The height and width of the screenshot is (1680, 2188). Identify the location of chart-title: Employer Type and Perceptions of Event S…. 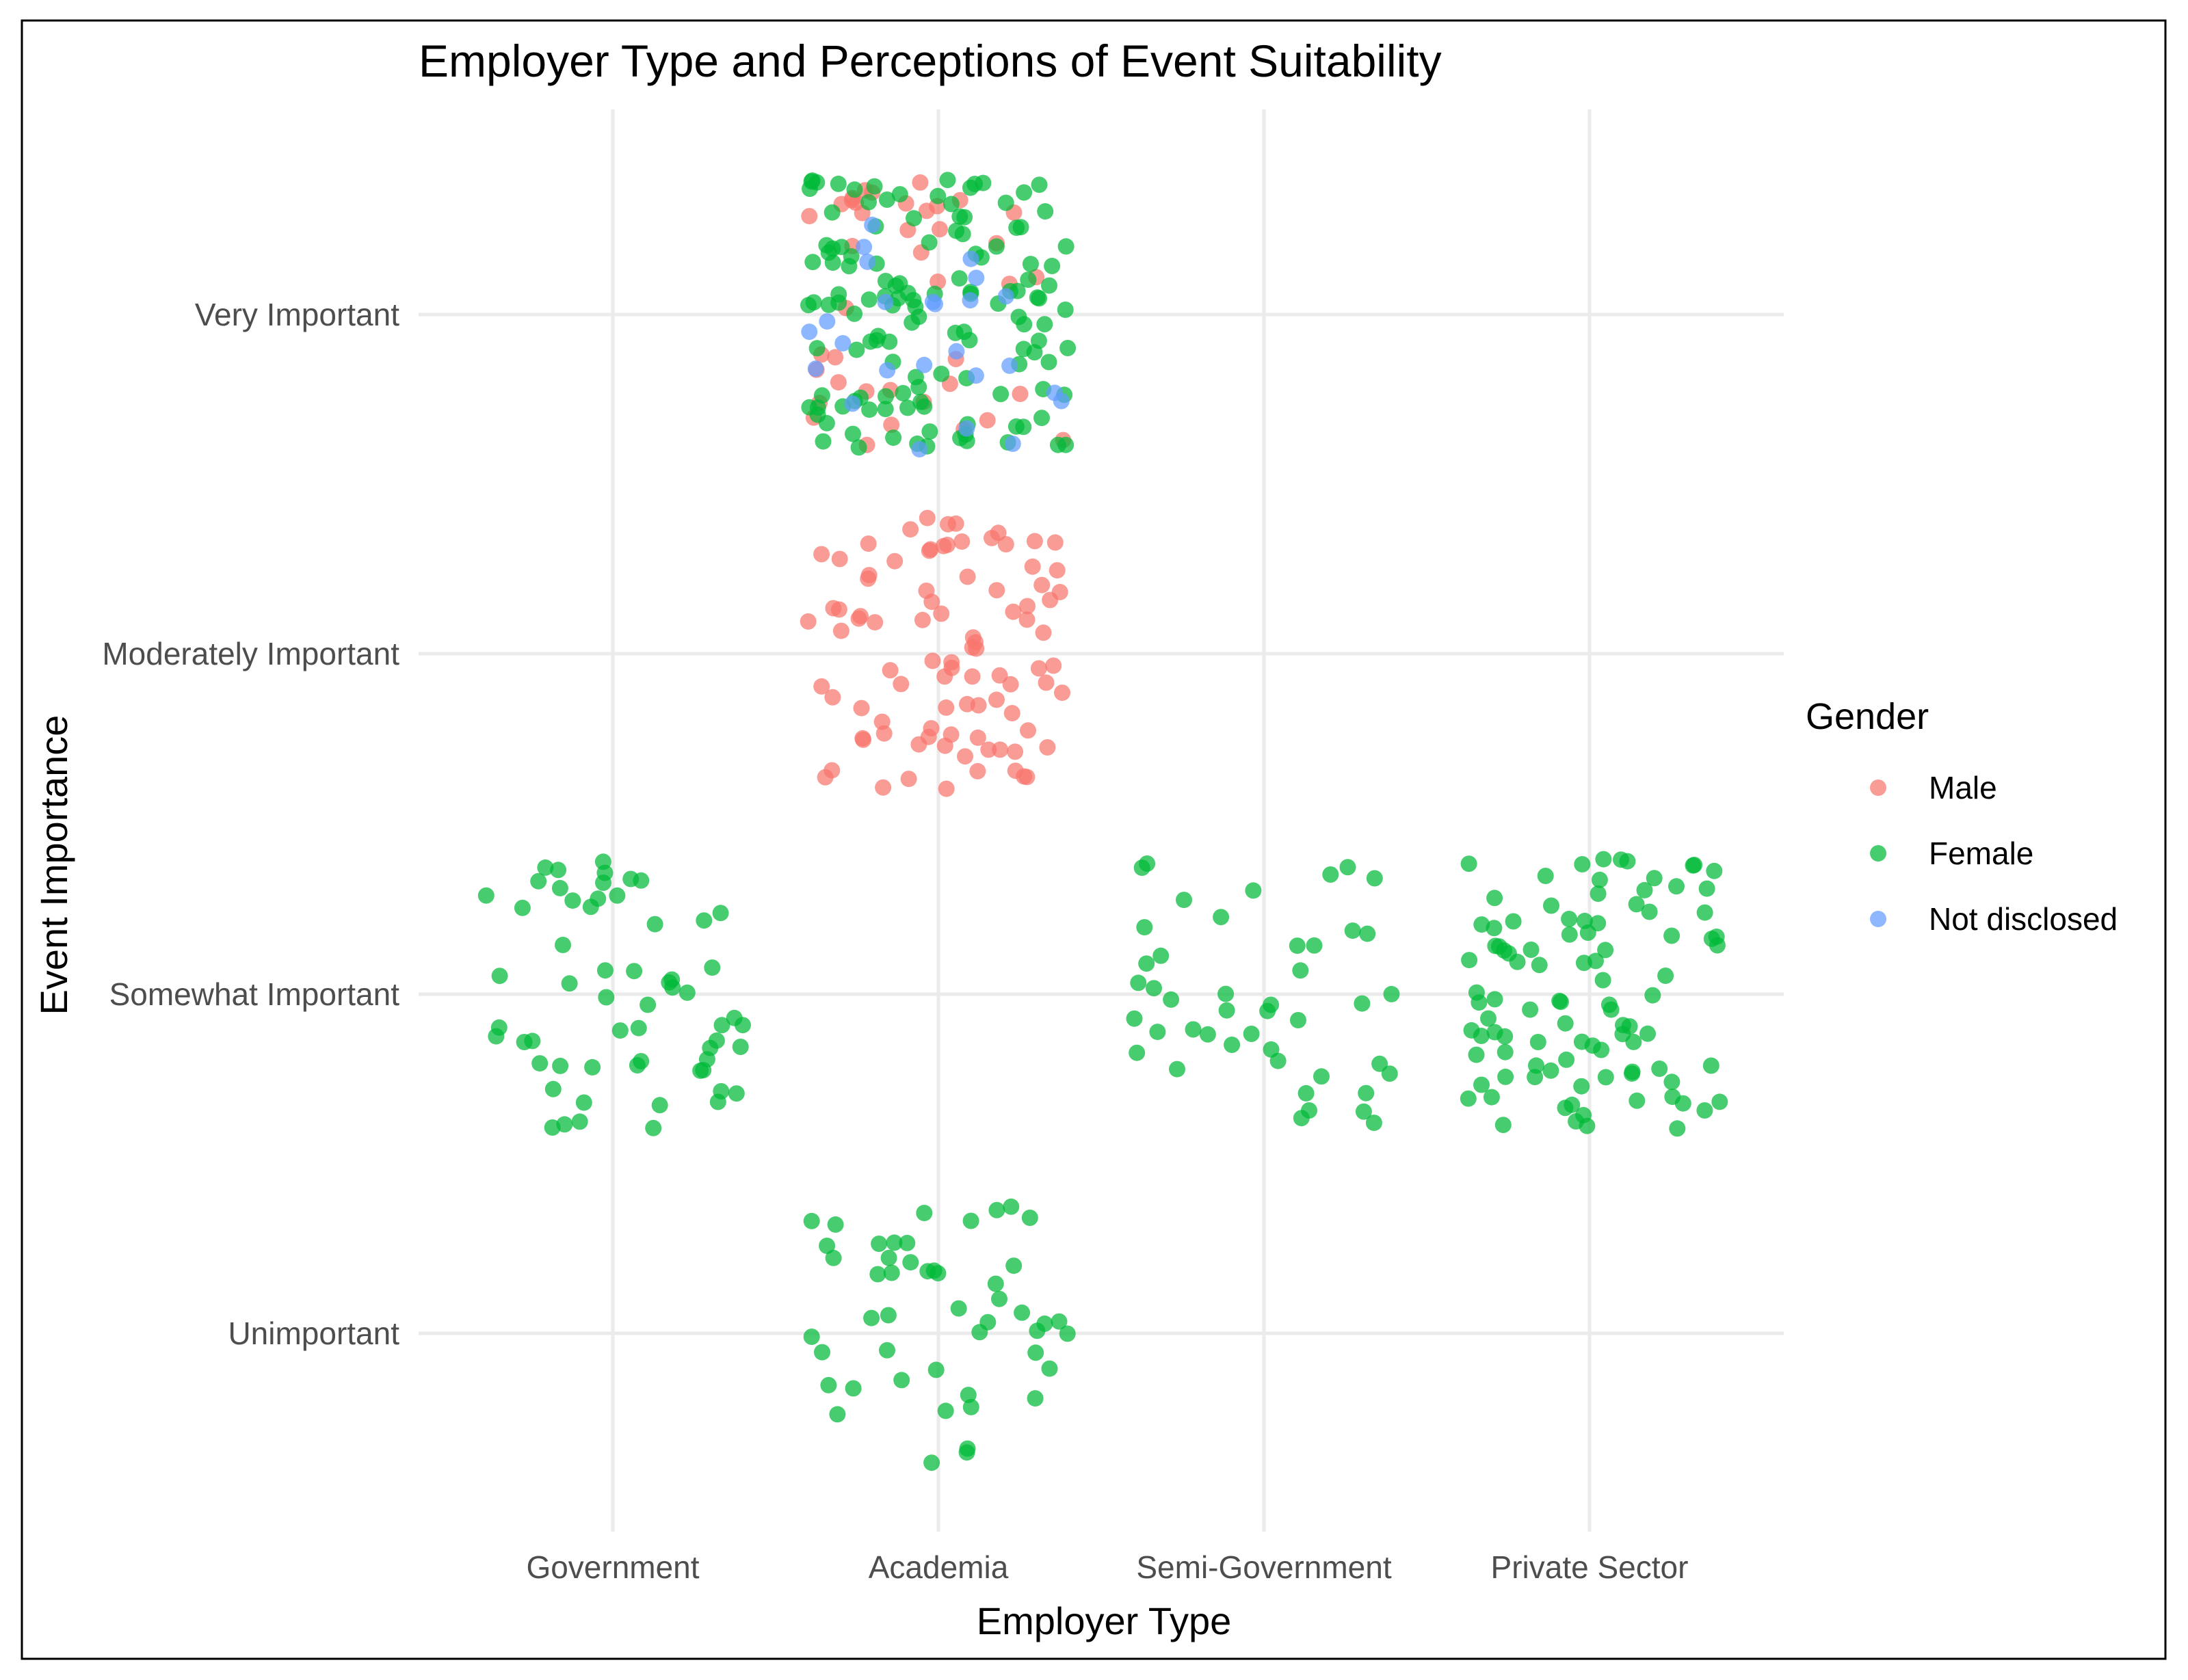
(930, 61).